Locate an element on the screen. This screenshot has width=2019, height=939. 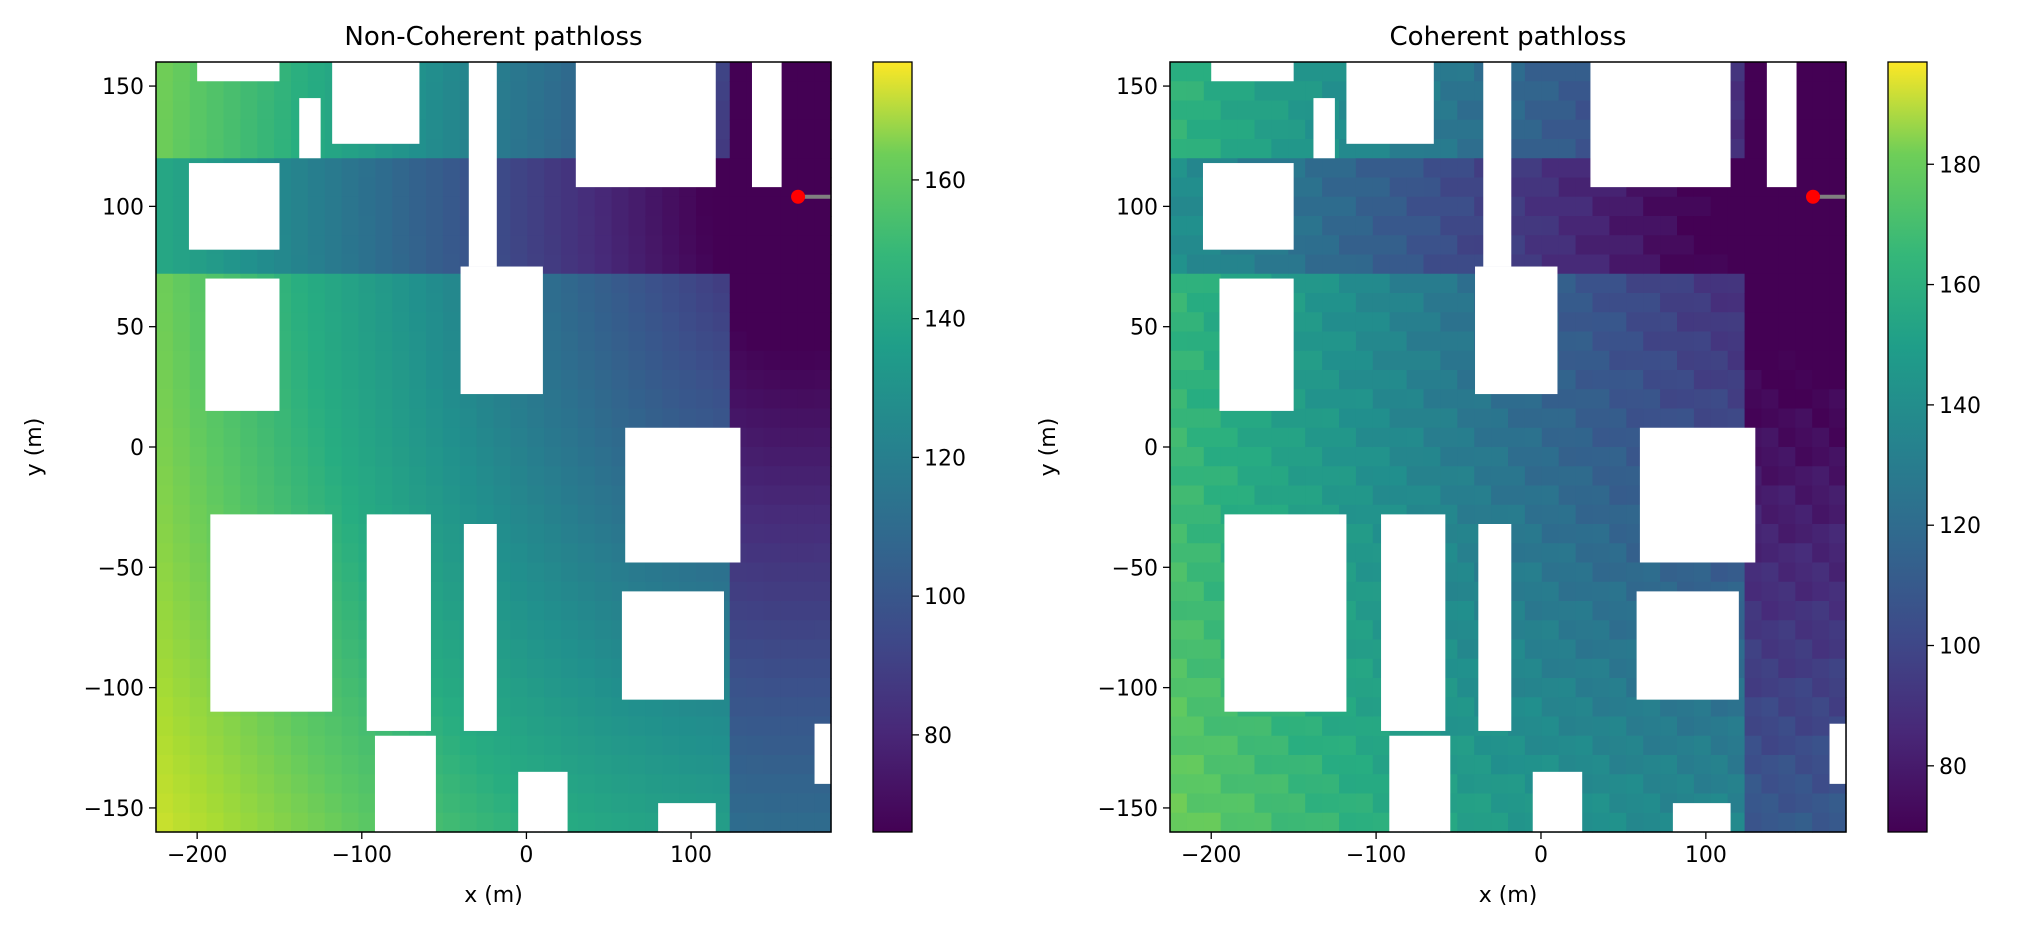
x-tick-label: −200 is located at coordinates (197, 855).